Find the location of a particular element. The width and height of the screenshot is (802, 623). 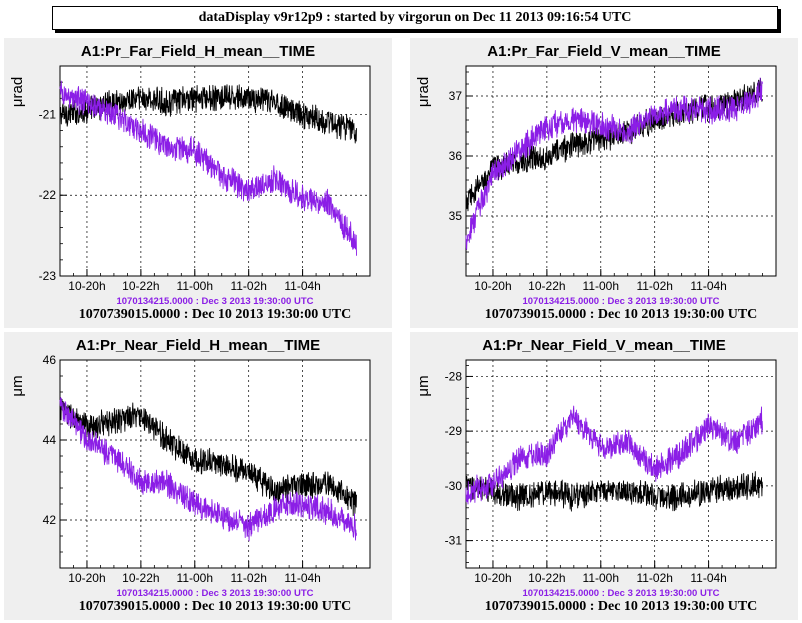

y-tick-label: -29 is located at coordinates (454, 431).